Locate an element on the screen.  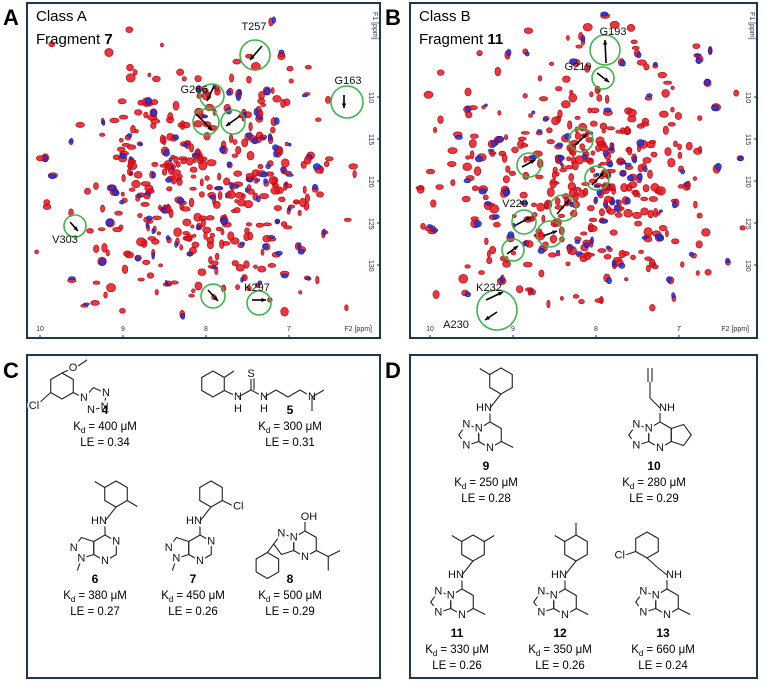
y-tick-label: 130 is located at coordinates (747, 266).